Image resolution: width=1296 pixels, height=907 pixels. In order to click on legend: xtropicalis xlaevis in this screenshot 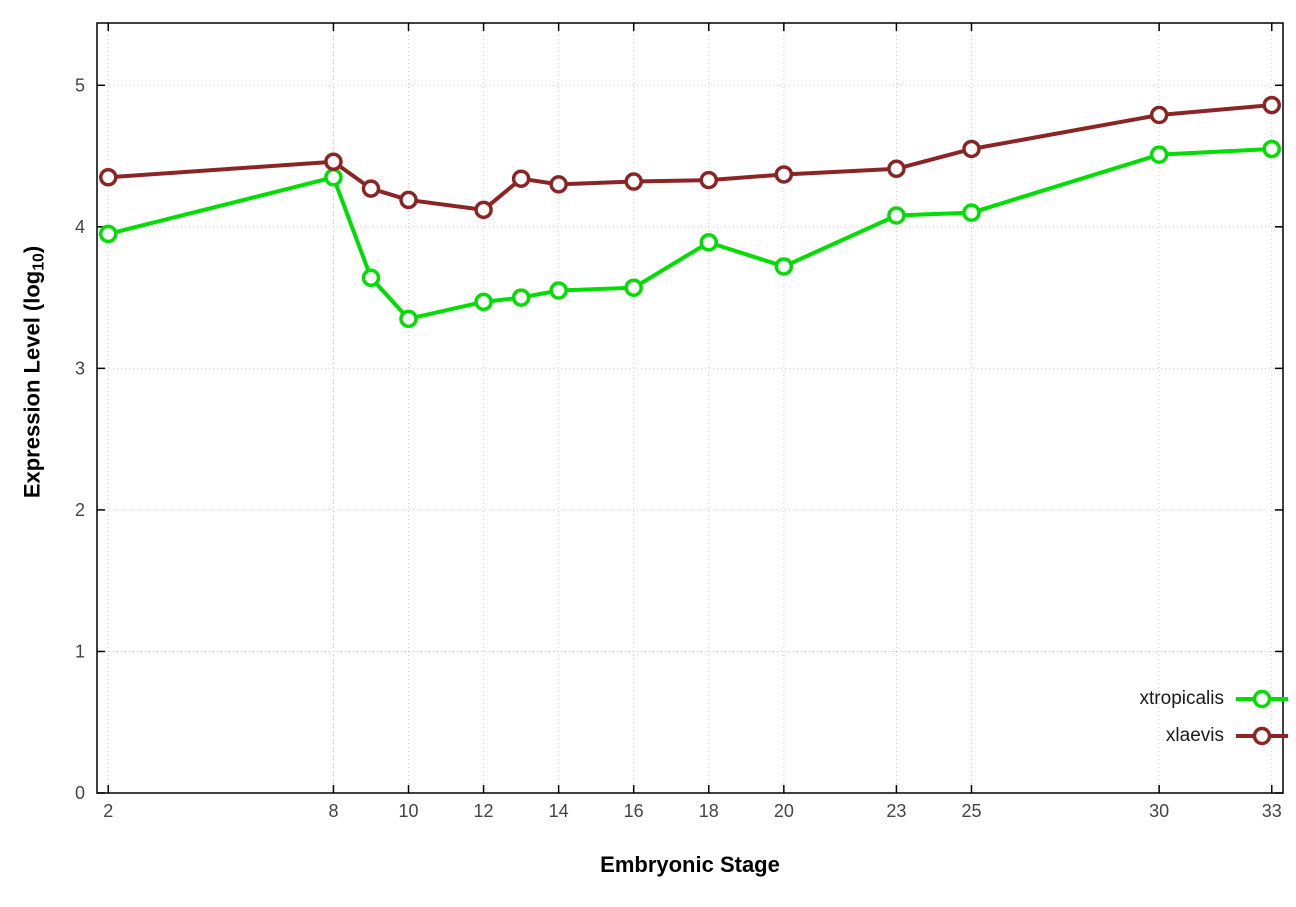, I will do `click(1214, 717)`.